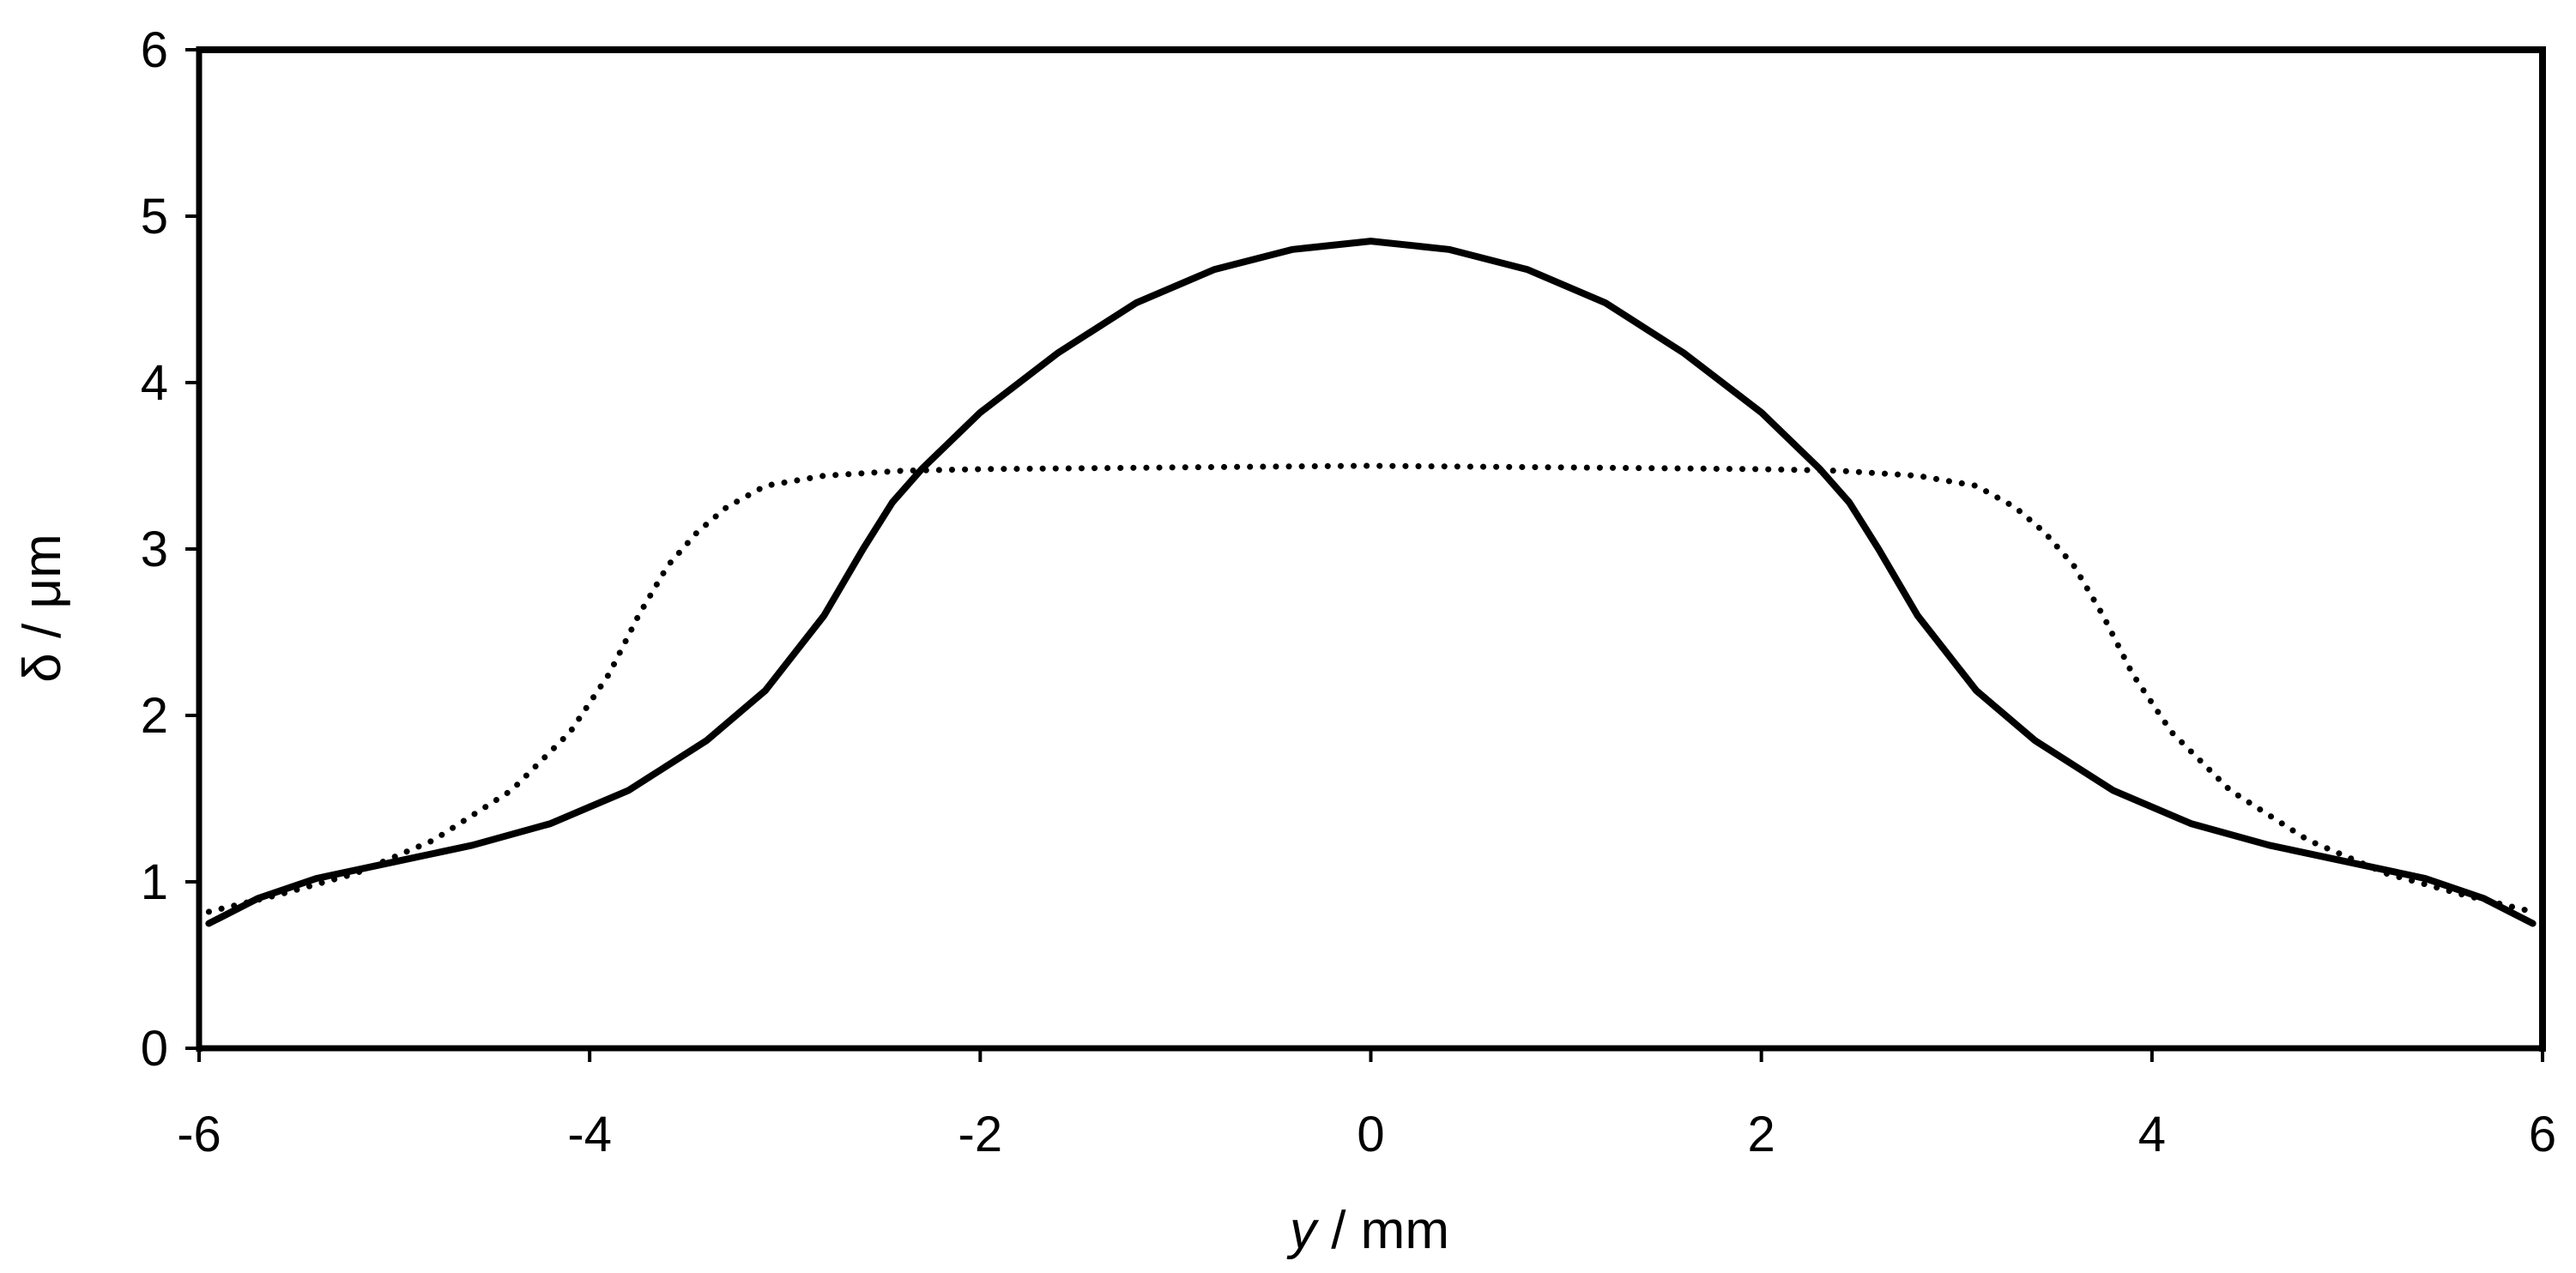 The height and width of the screenshot is (1273, 2576). Describe the element at coordinates (589, 1134) in the screenshot. I see `x-tick-label: -4` at that location.